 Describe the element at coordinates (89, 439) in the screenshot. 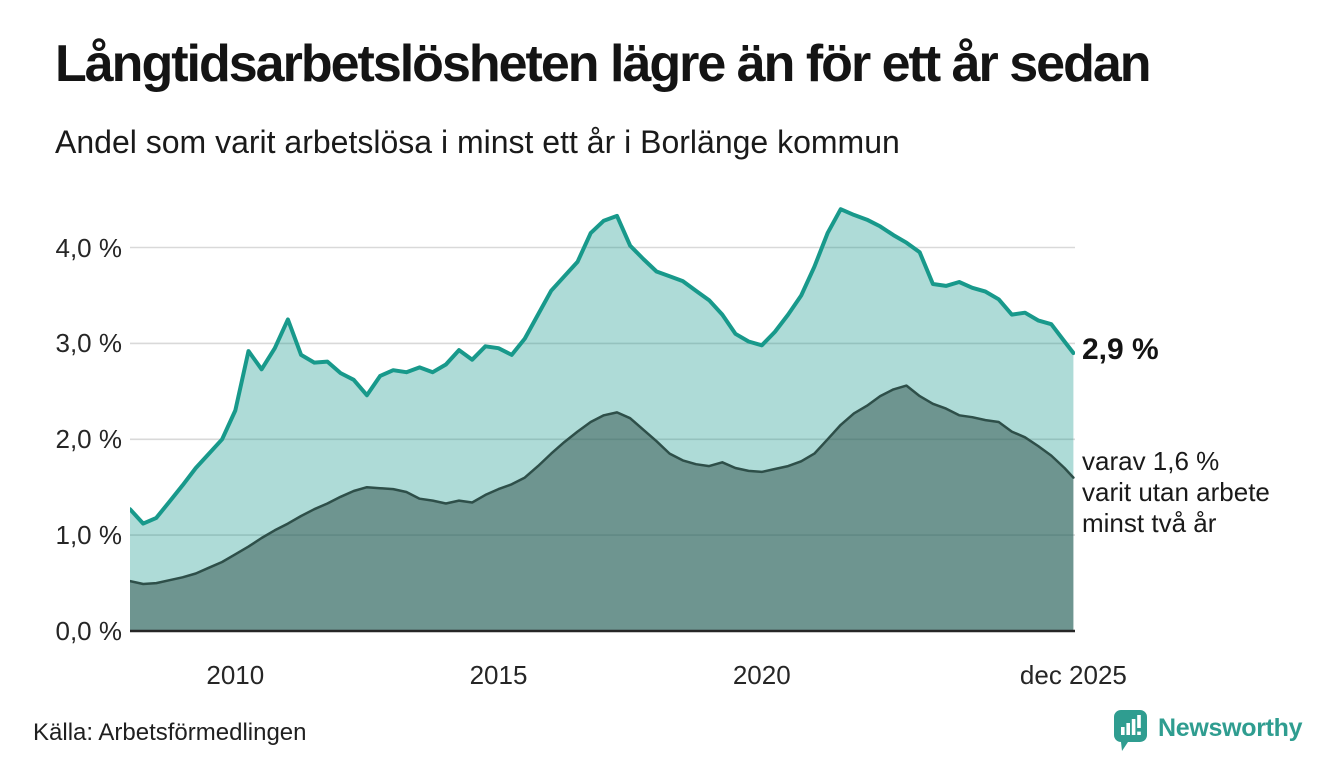

I see `y-tick-label: 2,0 %` at that location.